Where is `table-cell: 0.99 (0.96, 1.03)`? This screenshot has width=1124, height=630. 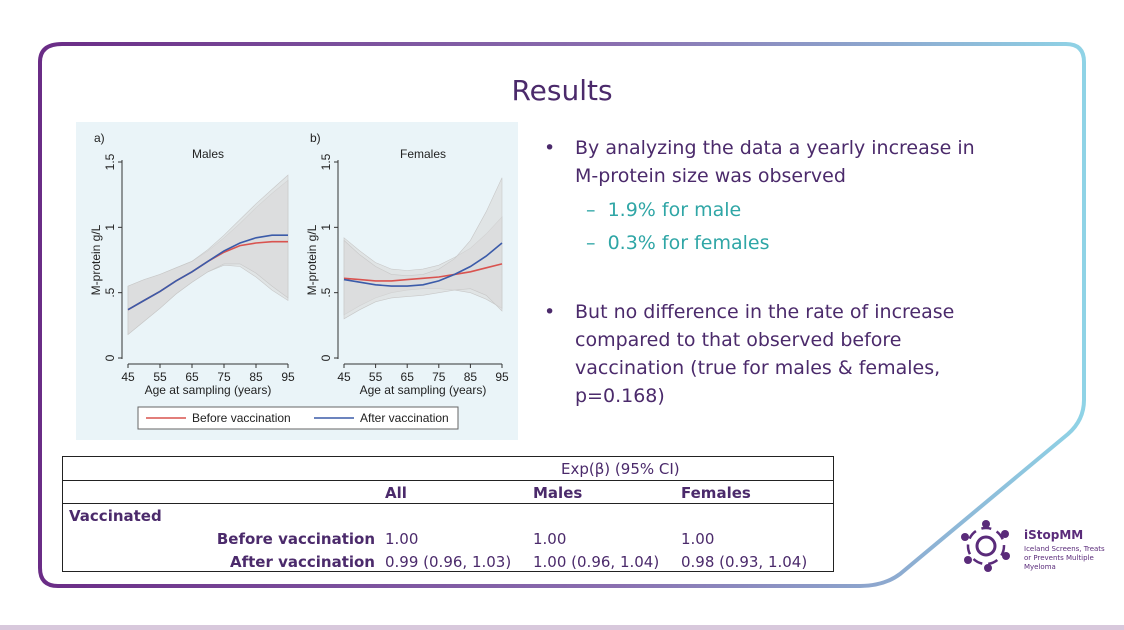
table-cell: 0.99 (0.96, 1.03) is located at coordinates (448, 562).